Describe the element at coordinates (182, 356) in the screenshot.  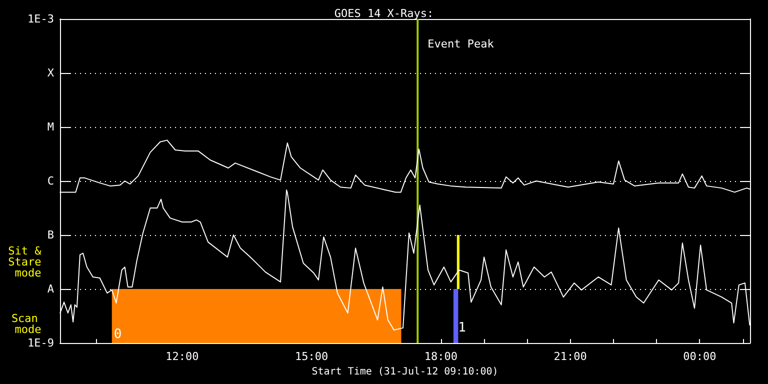
I see `x-tick-label: 12:00` at that location.